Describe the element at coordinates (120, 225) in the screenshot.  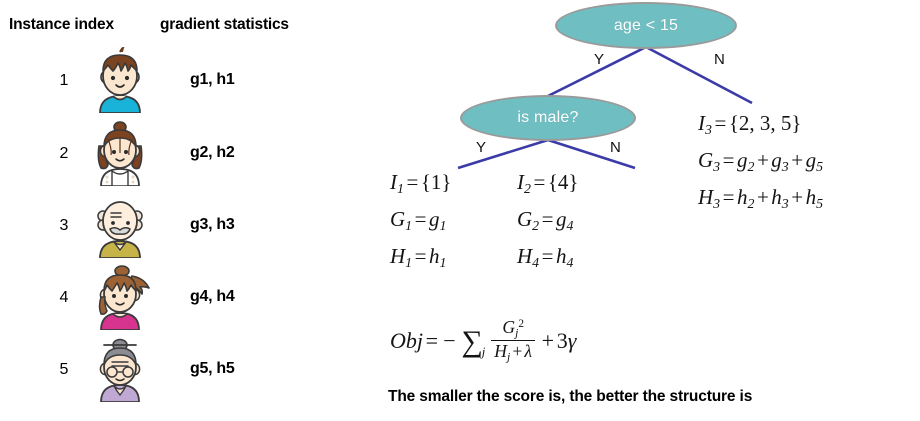
I see `old-man-avatar-icon` at that location.